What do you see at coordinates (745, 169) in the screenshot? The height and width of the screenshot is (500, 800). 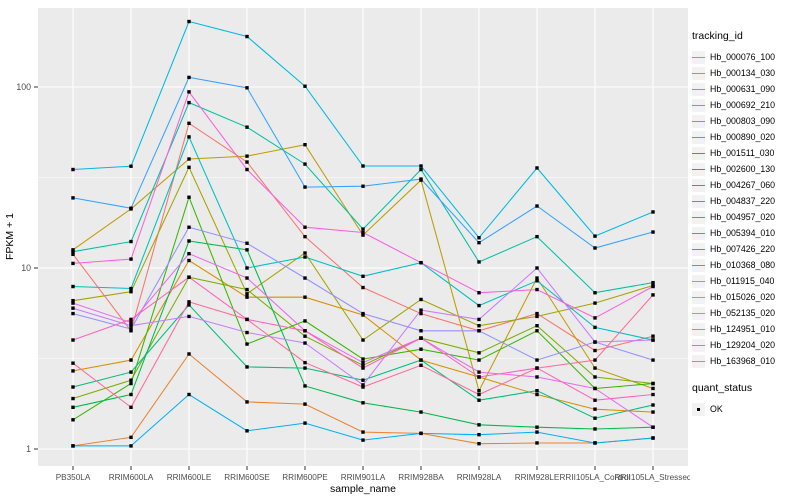 I see `legend-item-Hb_002600_130: Hb_002600_130` at bounding box center [745, 169].